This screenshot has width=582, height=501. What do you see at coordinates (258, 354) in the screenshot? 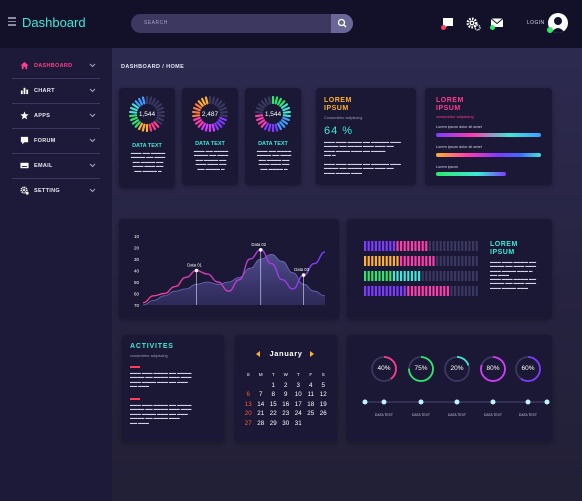
I see `chevron-left-icon` at bounding box center [258, 354].